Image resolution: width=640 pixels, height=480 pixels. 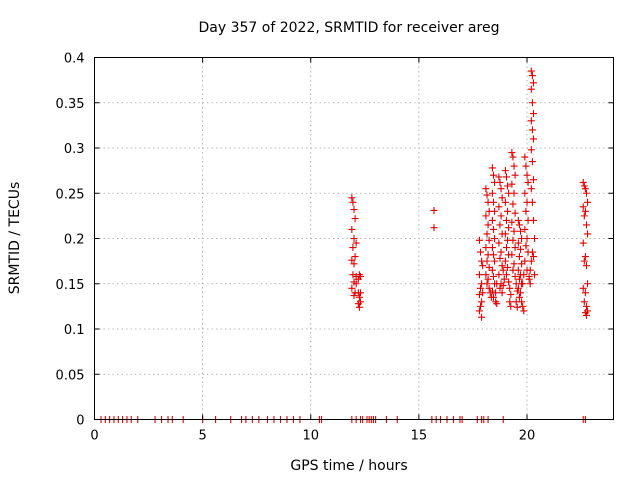 What do you see at coordinates (348, 466) in the screenshot?
I see `x-axis-label: GPS time / hours` at bounding box center [348, 466].